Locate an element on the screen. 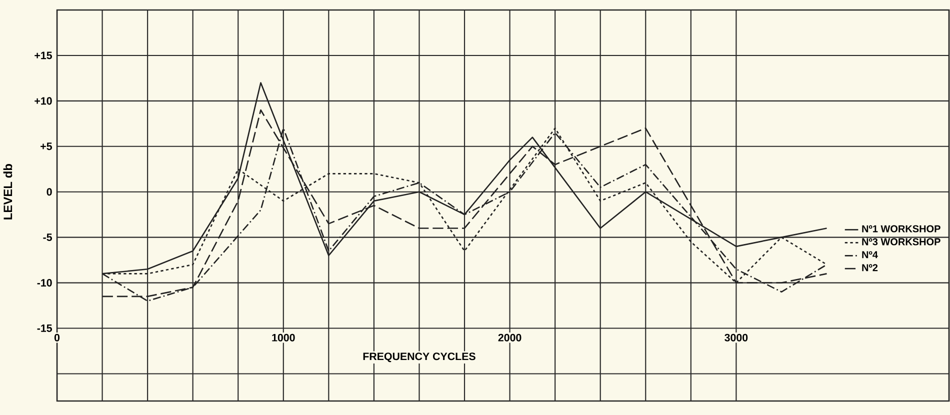 The height and width of the screenshot is (415, 950). legend-label: Nº2 is located at coordinates (870, 268).